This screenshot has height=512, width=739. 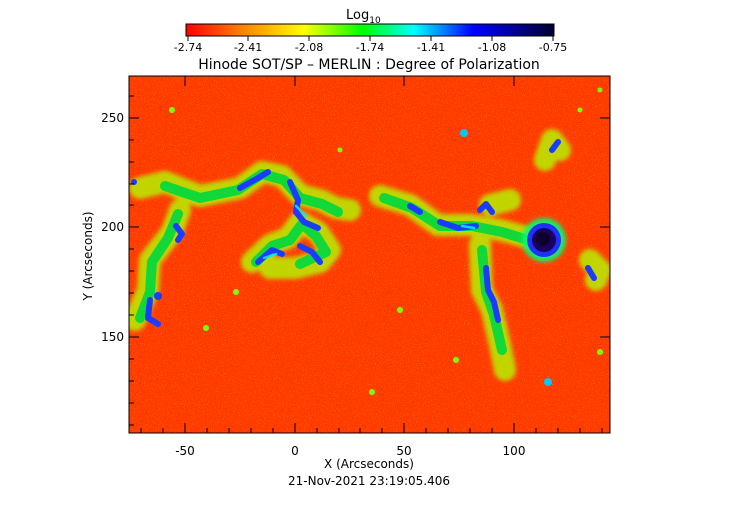 What do you see at coordinates (544, 240) in the screenshot?
I see `magnetic-spot` at bounding box center [544, 240].